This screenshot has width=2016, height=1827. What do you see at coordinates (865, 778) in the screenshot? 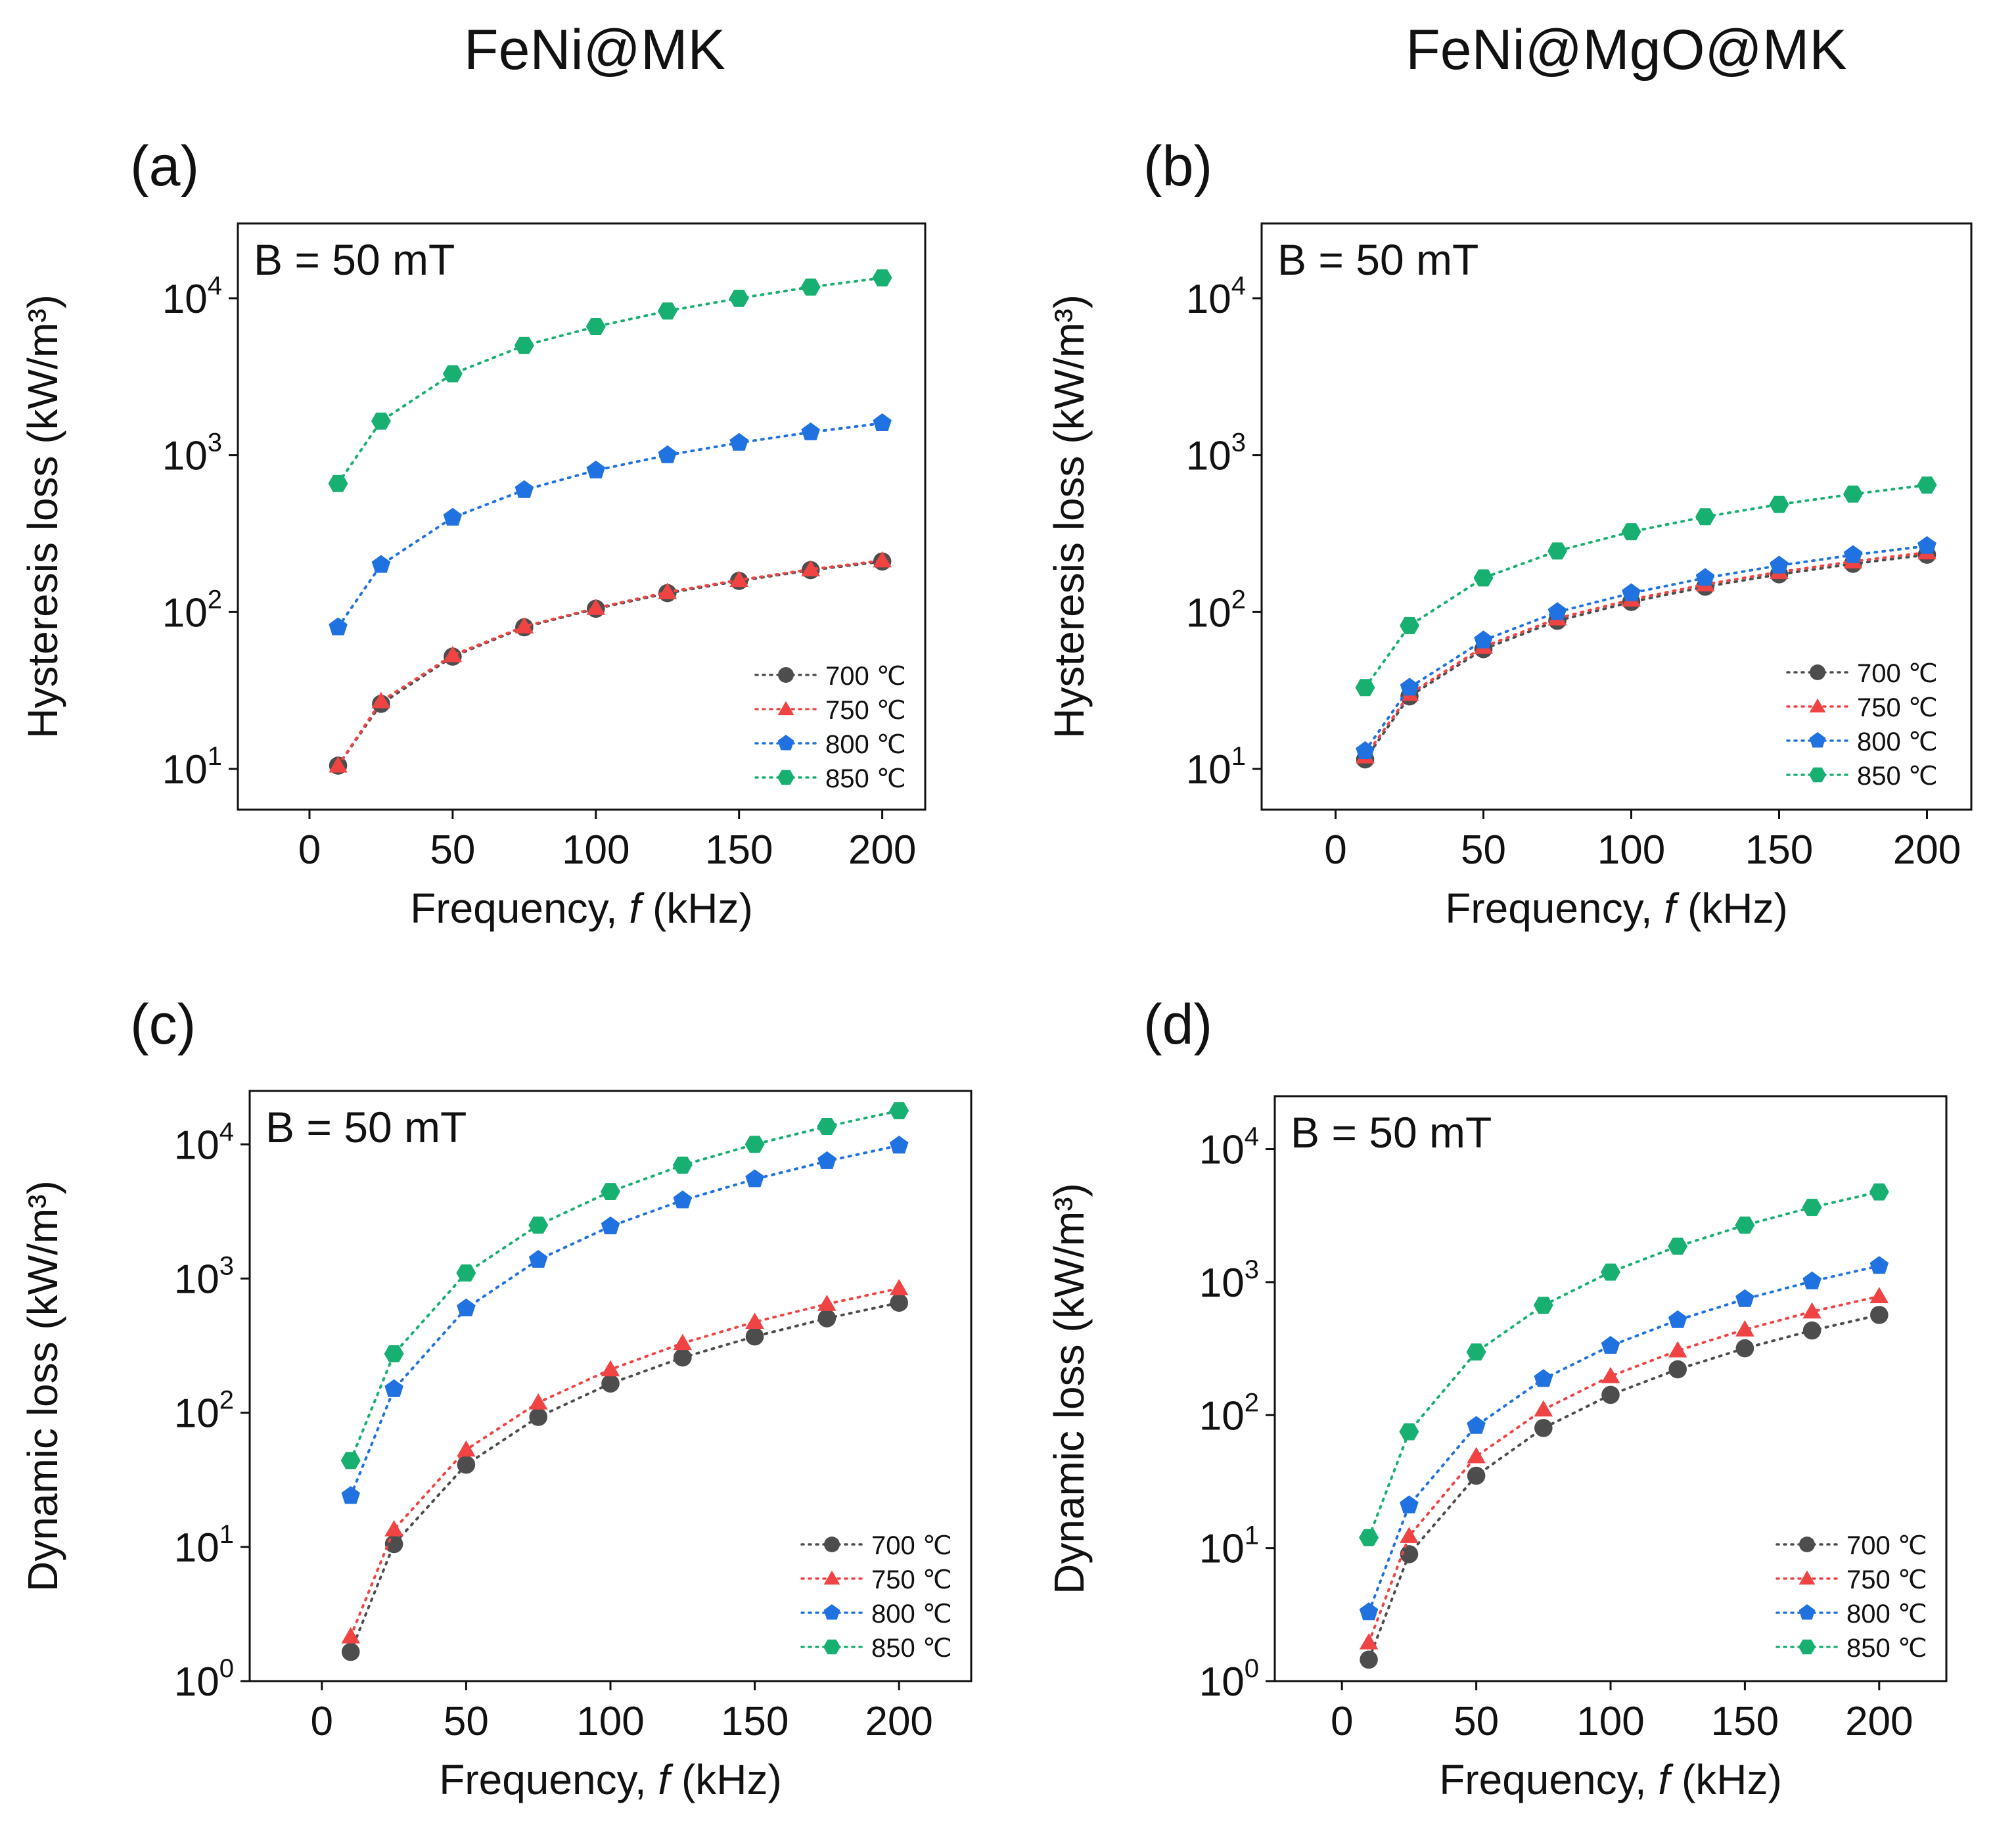
I see `legend-label: 850 ℃` at bounding box center [865, 778].